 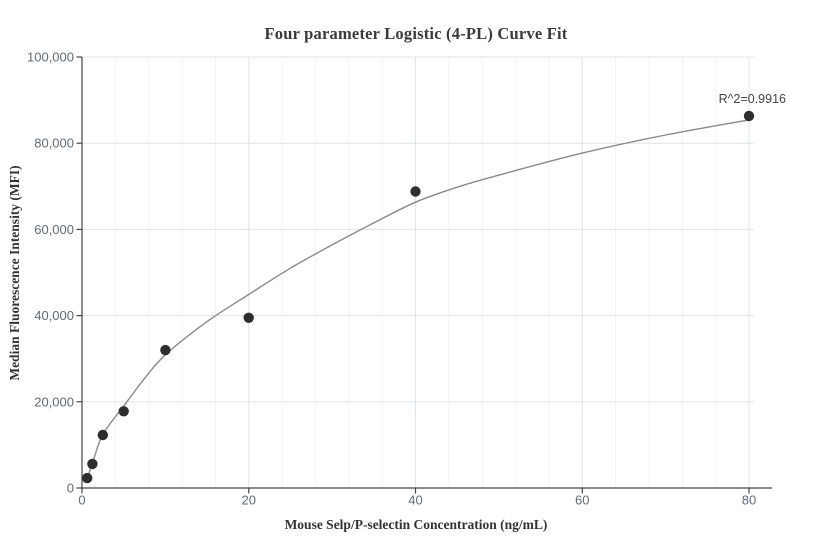 What do you see at coordinates (54, 401) in the screenshot?
I see `y-tick-label: 20,000` at bounding box center [54, 401].